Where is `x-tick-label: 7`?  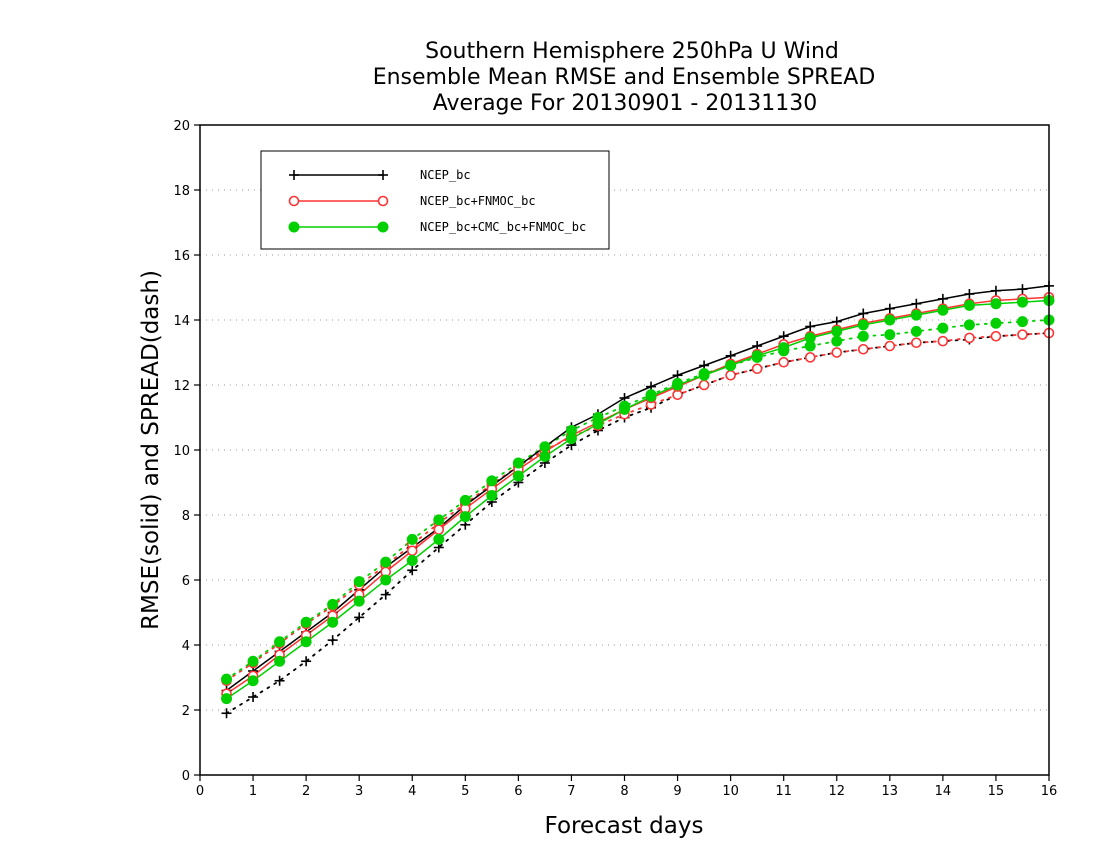
x-tick-label: 7 is located at coordinates (571, 791).